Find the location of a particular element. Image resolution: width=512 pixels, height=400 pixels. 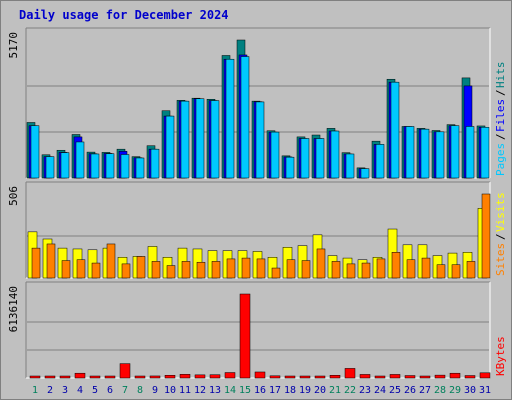

x-tick-label-day-28: 28 is located at coordinates (440, 390).